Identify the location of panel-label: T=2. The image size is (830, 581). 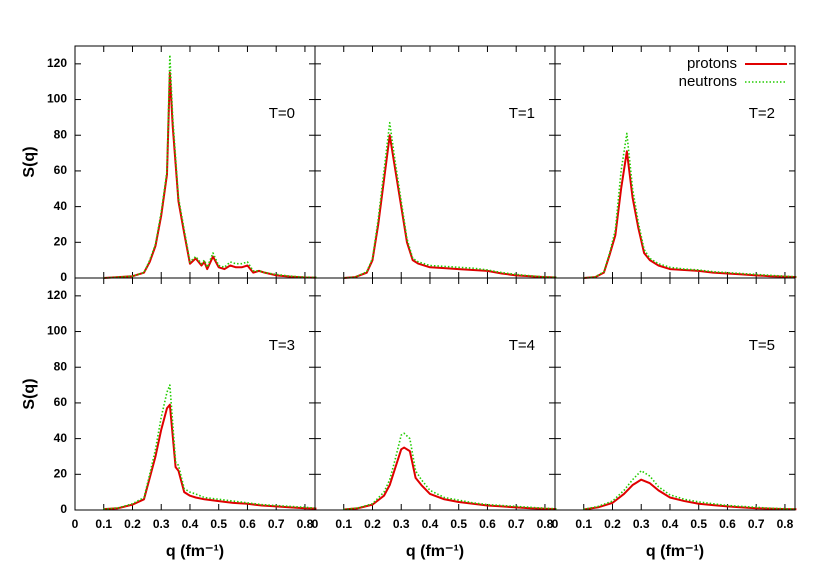
(762, 113).